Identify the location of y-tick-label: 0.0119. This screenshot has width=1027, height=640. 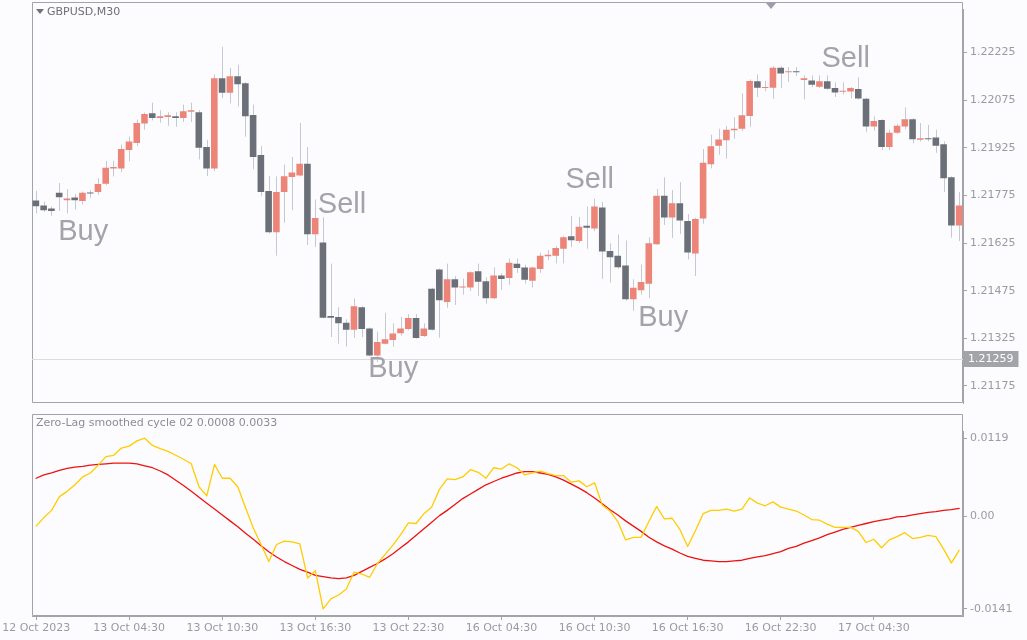
(989, 438).